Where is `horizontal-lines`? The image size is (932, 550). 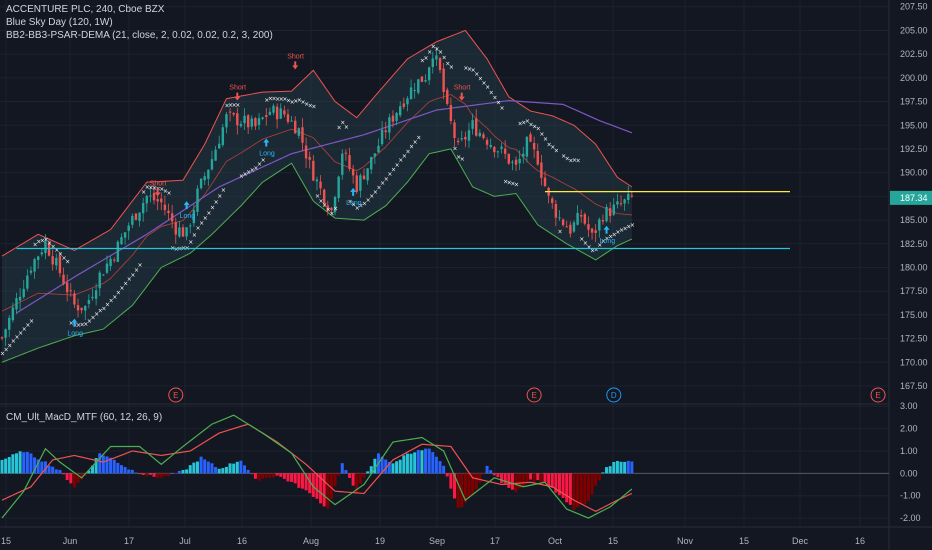
horizontal-lines is located at coordinates (403, 220).